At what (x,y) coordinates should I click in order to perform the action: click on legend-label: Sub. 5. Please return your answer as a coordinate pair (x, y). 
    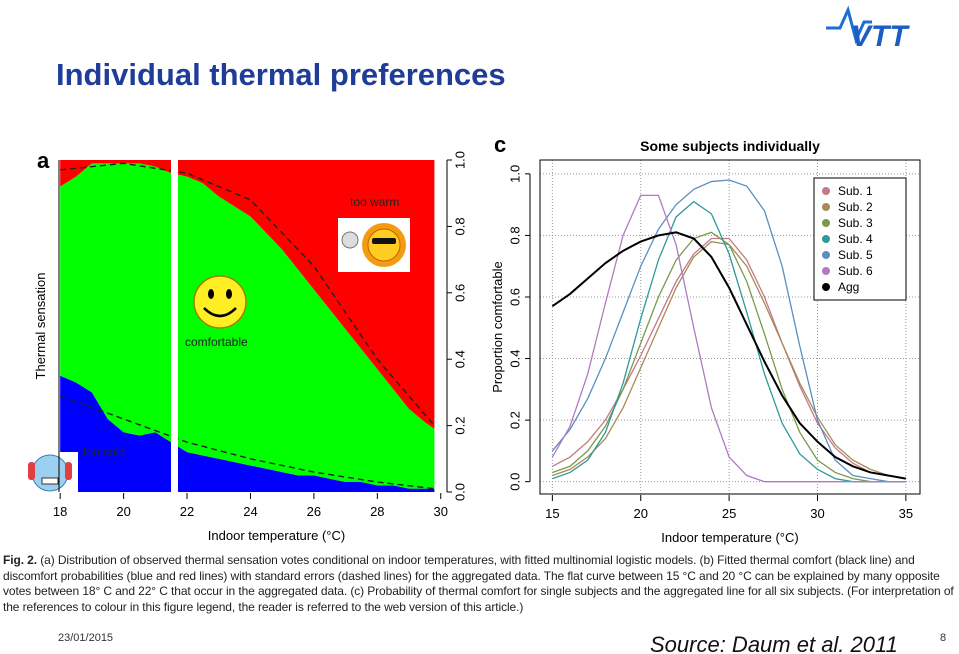
    Looking at the image, I should click on (855, 255).